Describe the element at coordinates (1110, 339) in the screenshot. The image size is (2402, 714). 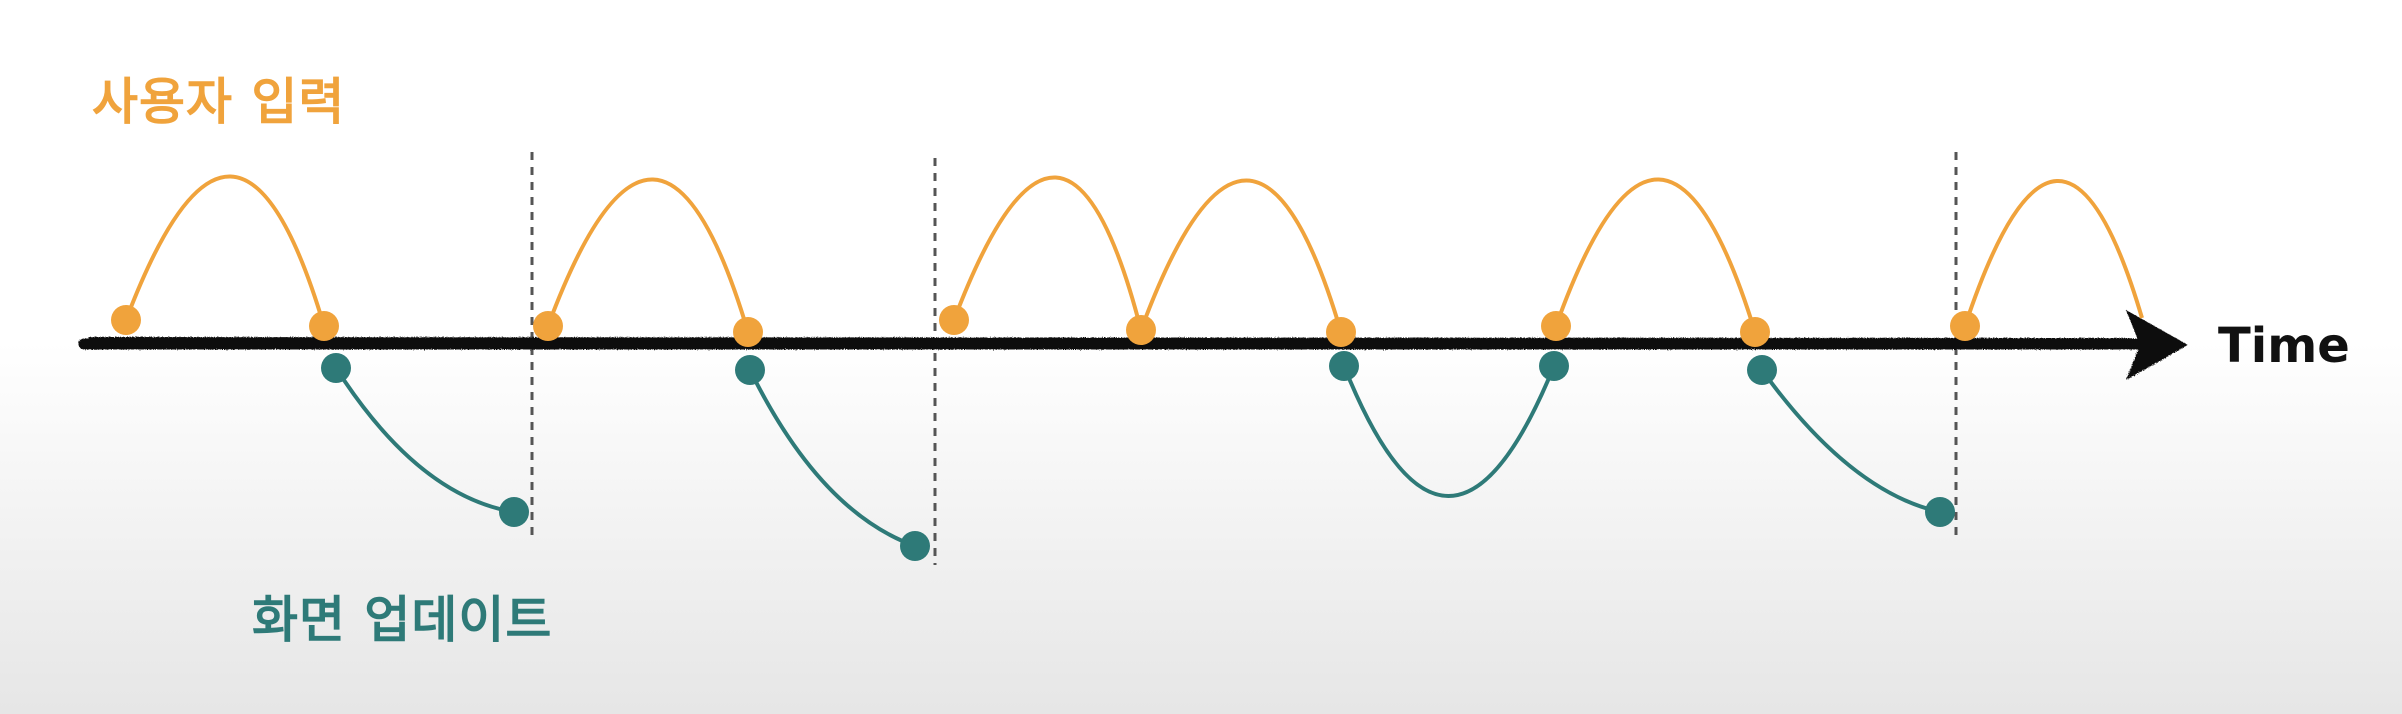
I see `time-axis-line-shadow` at that location.